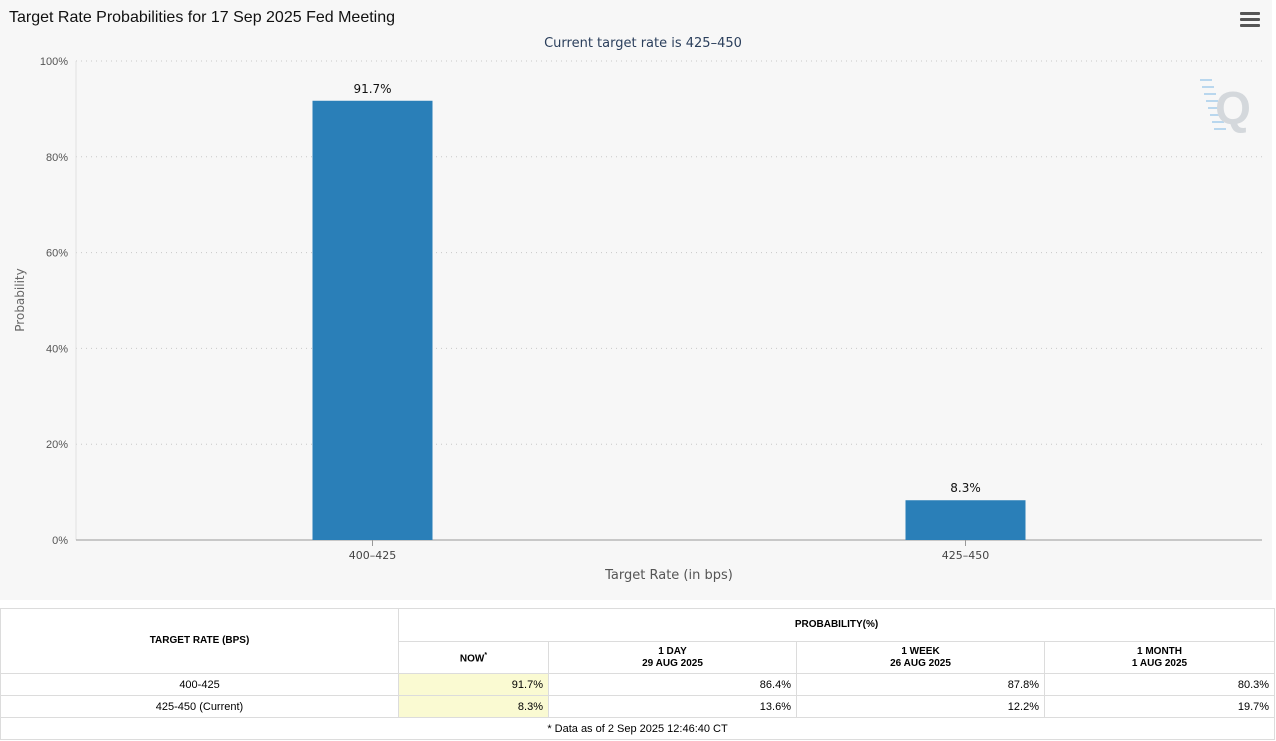 The image size is (1276, 741). Describe the element at coordinates (668, 575) in the screenshot. I see `x-axis-title: Target Rate (in bps)` at that location.